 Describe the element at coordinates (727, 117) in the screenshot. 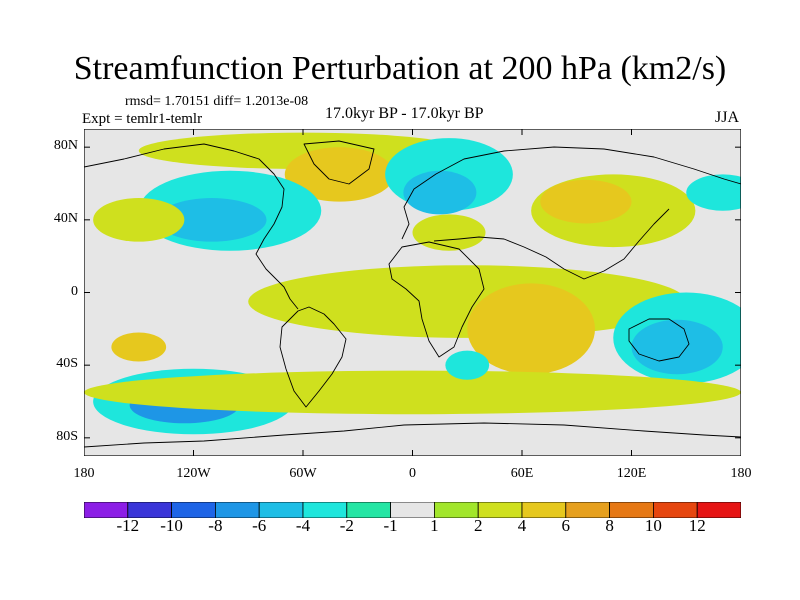

I see `season-text: JJA` at that location.